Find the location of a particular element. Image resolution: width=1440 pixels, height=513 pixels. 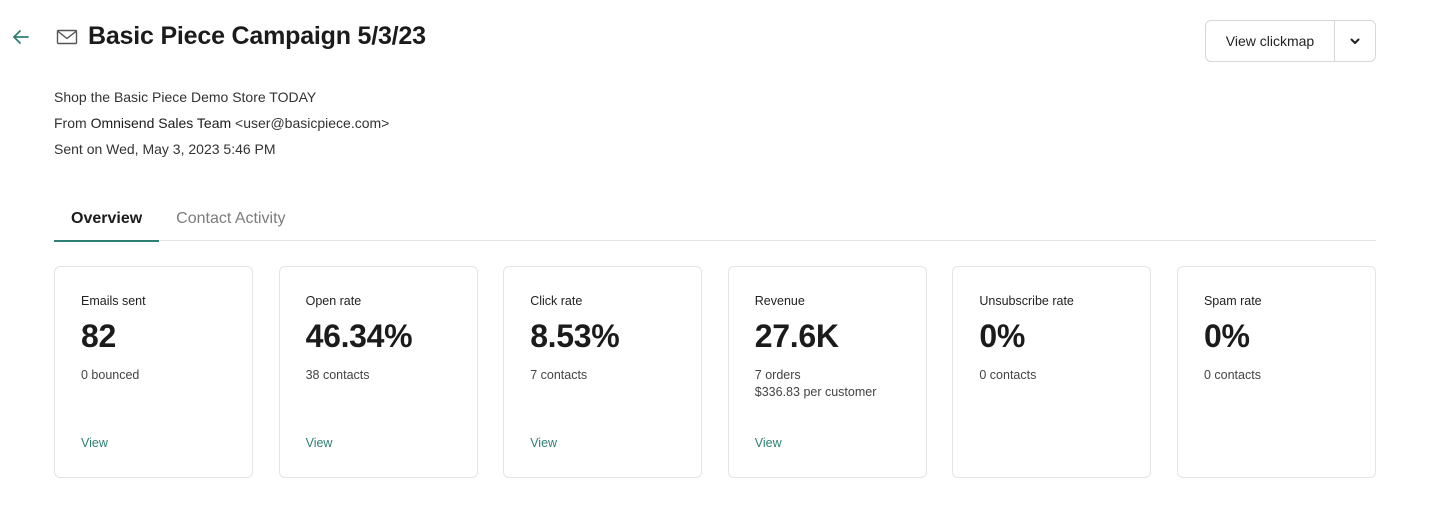

sender-prefix: From is located at coordinates (70, 123).